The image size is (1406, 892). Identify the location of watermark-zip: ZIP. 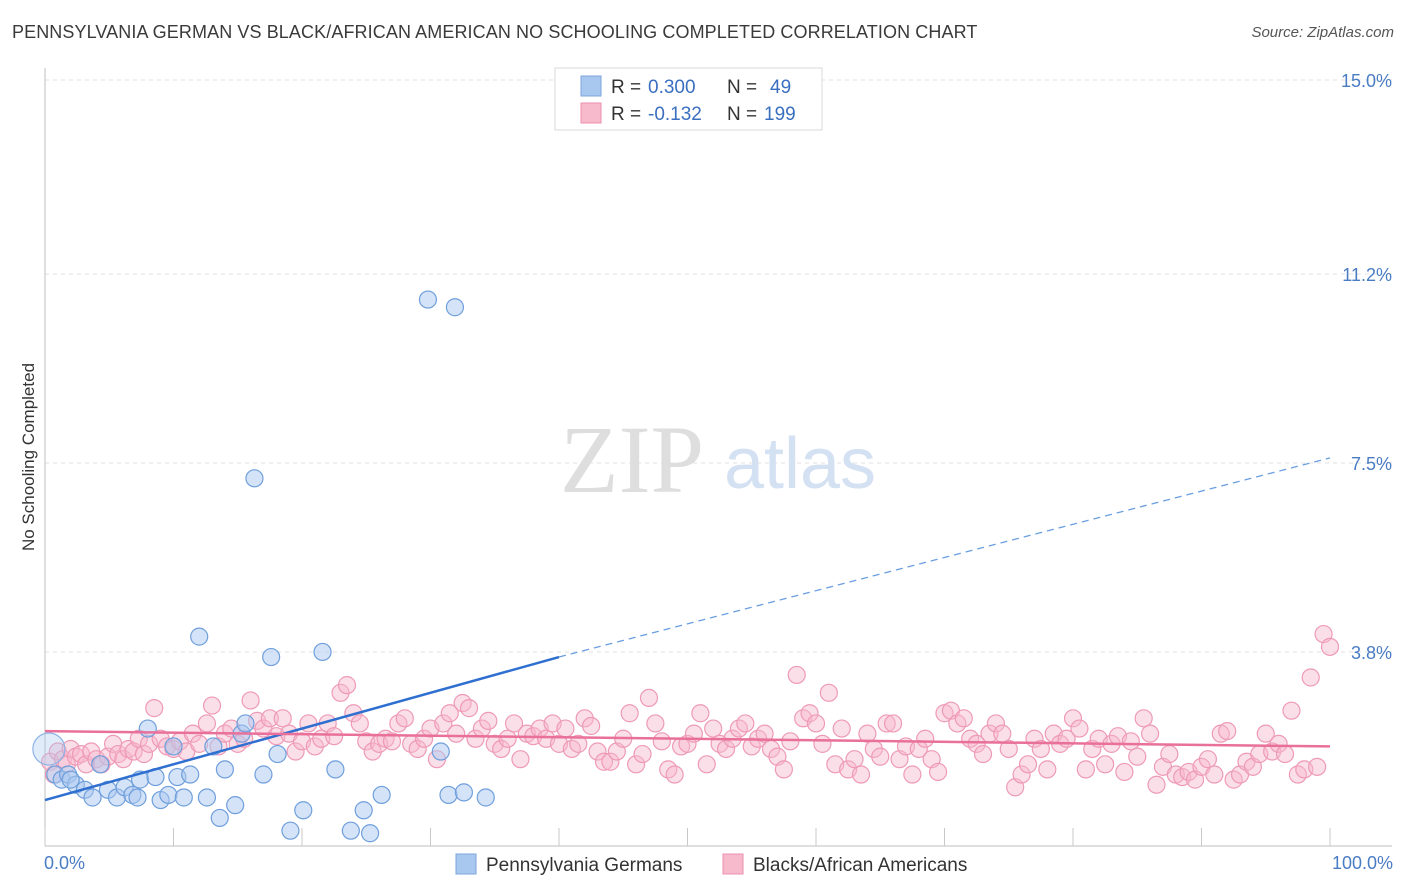
(632, 459).